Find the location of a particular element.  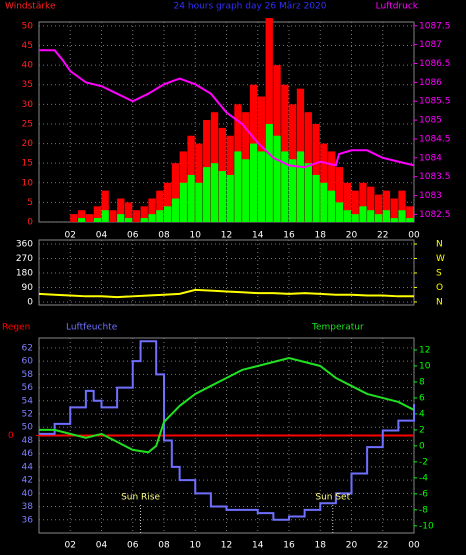

x-tick-label: 04 is located at coordinates (102, 546).